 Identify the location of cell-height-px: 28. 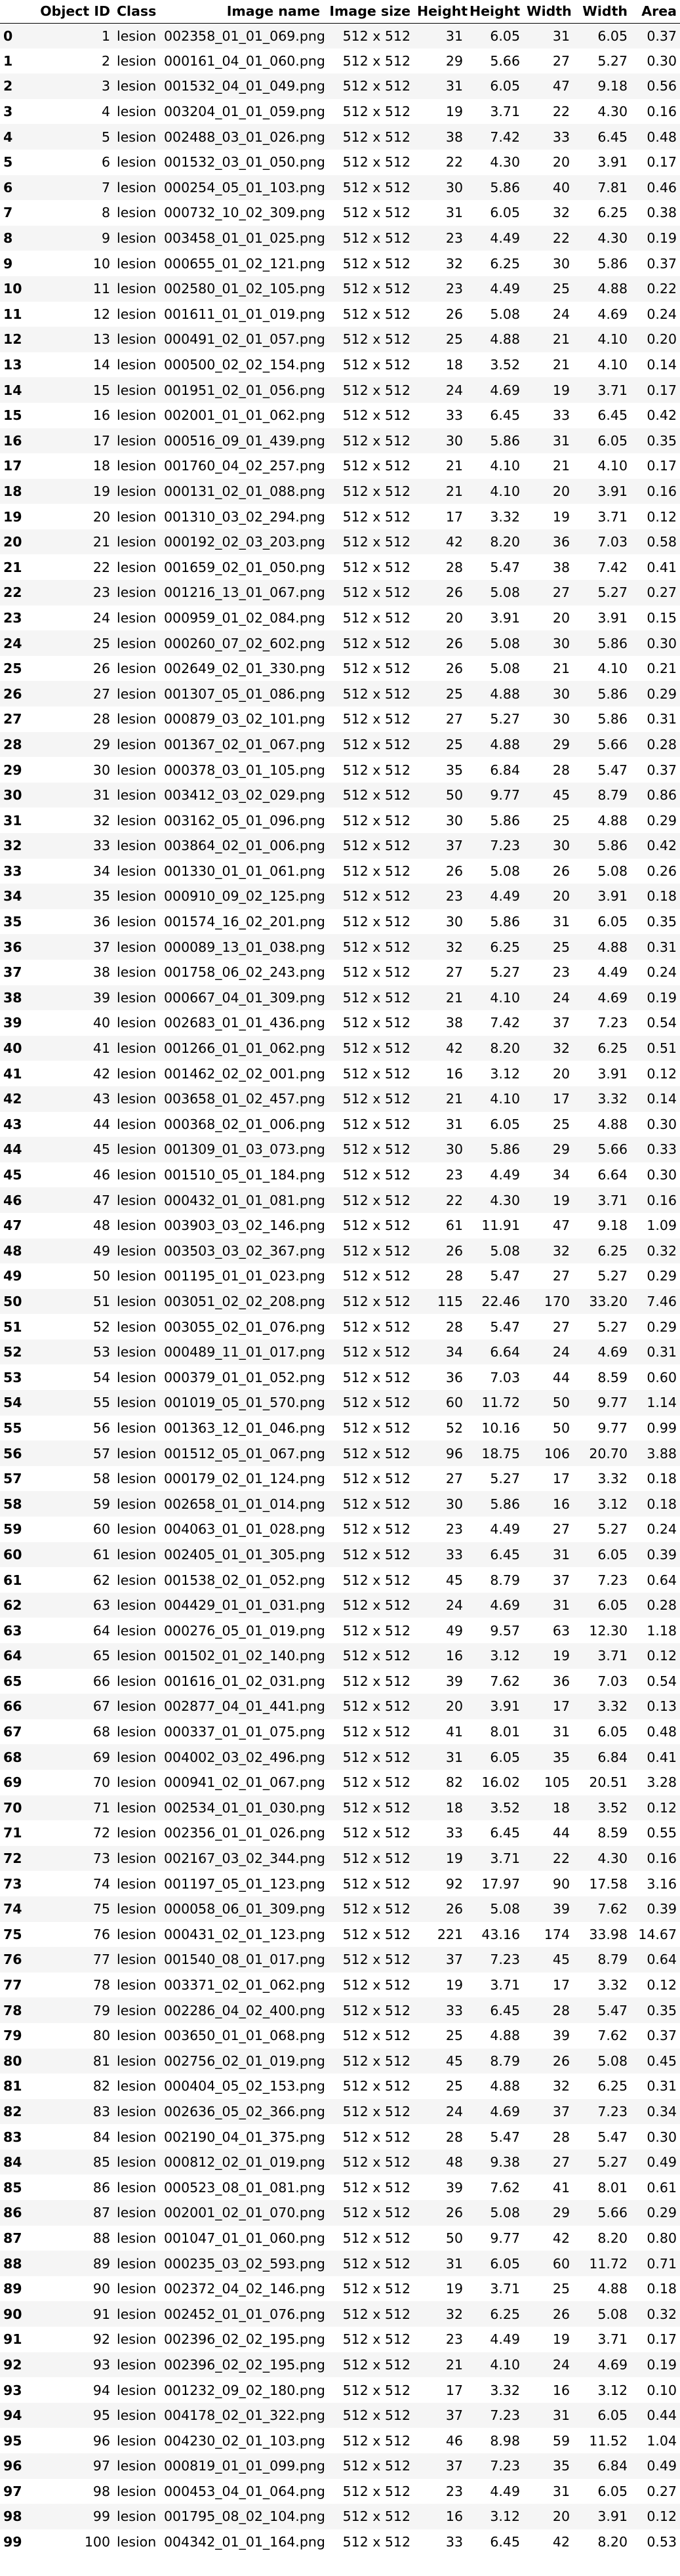
(454, 1276).